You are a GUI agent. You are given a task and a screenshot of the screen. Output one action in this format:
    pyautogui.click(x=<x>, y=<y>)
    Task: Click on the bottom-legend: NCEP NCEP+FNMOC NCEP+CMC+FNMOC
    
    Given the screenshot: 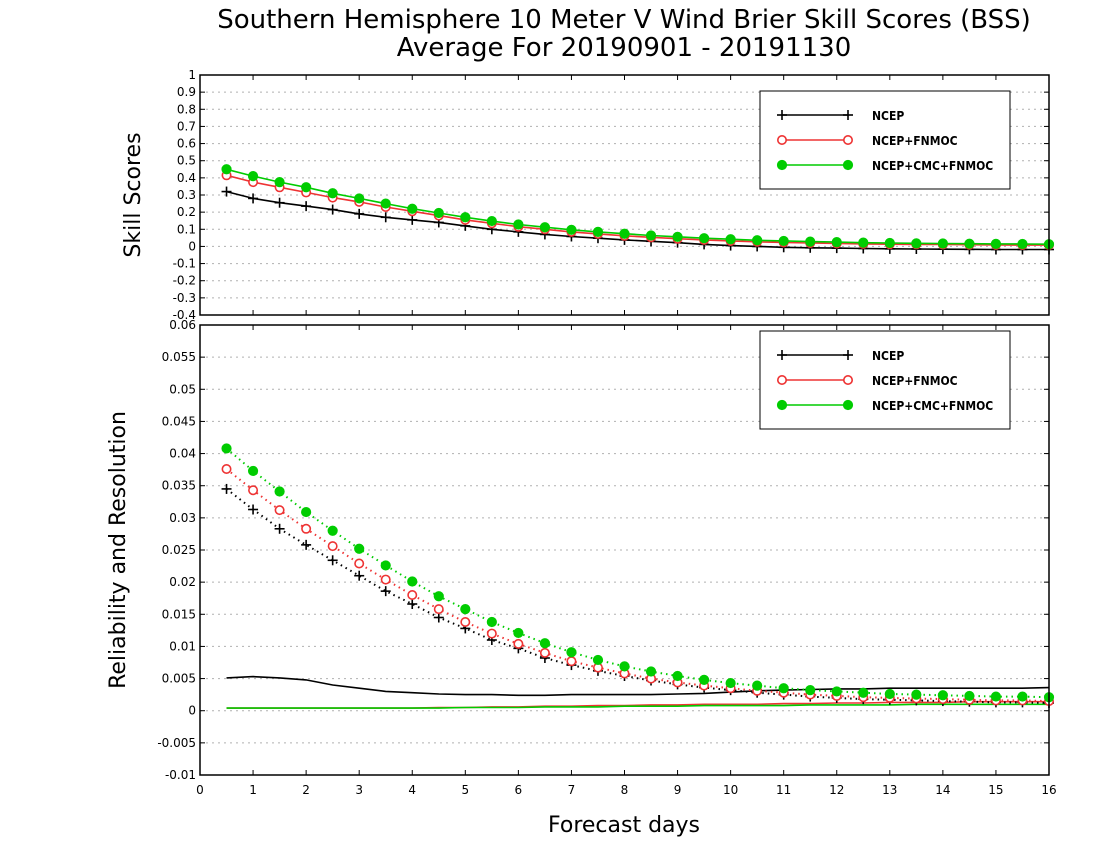 What is the action you would take?
    pyautogui.click(x=885, y=380)
    